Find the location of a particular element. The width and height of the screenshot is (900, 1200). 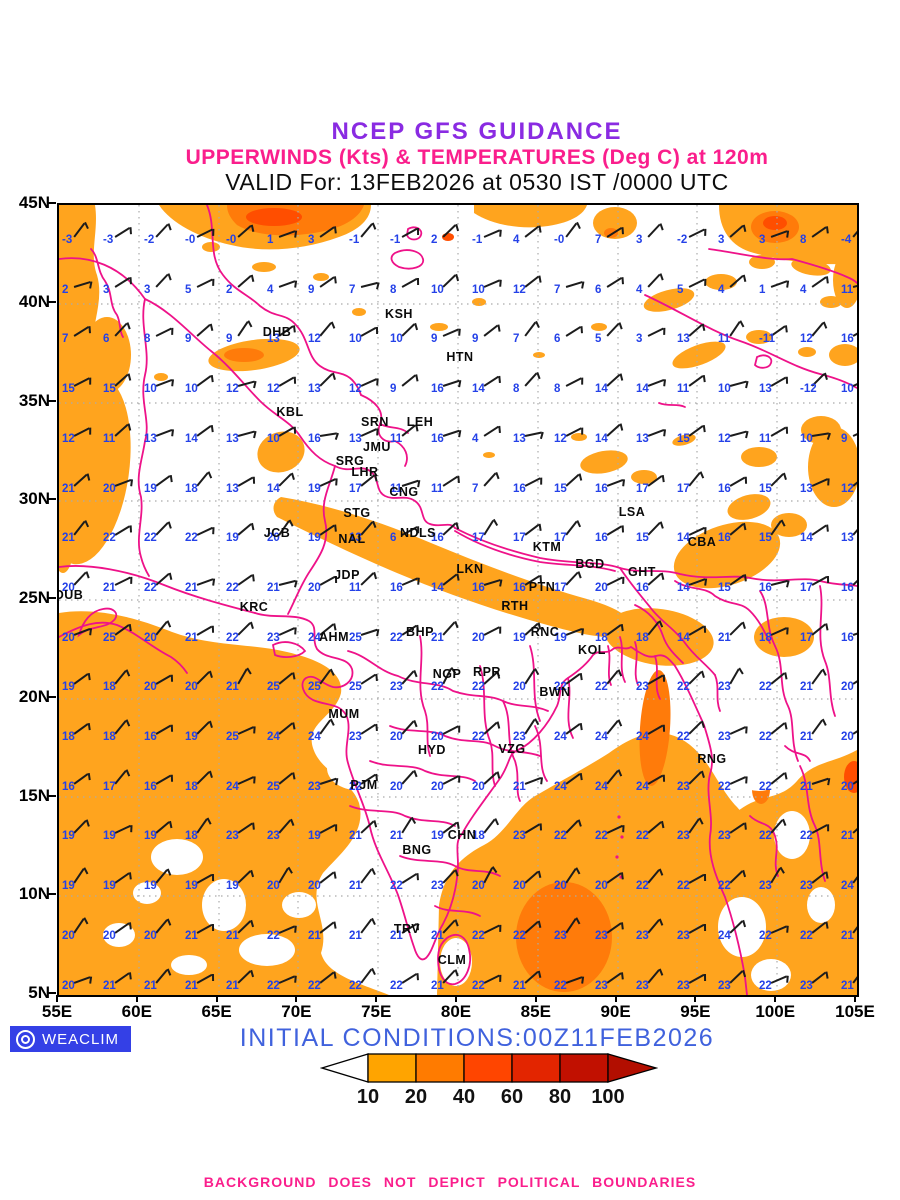

station-temperature: 25 is located at coordinates (355, 687).